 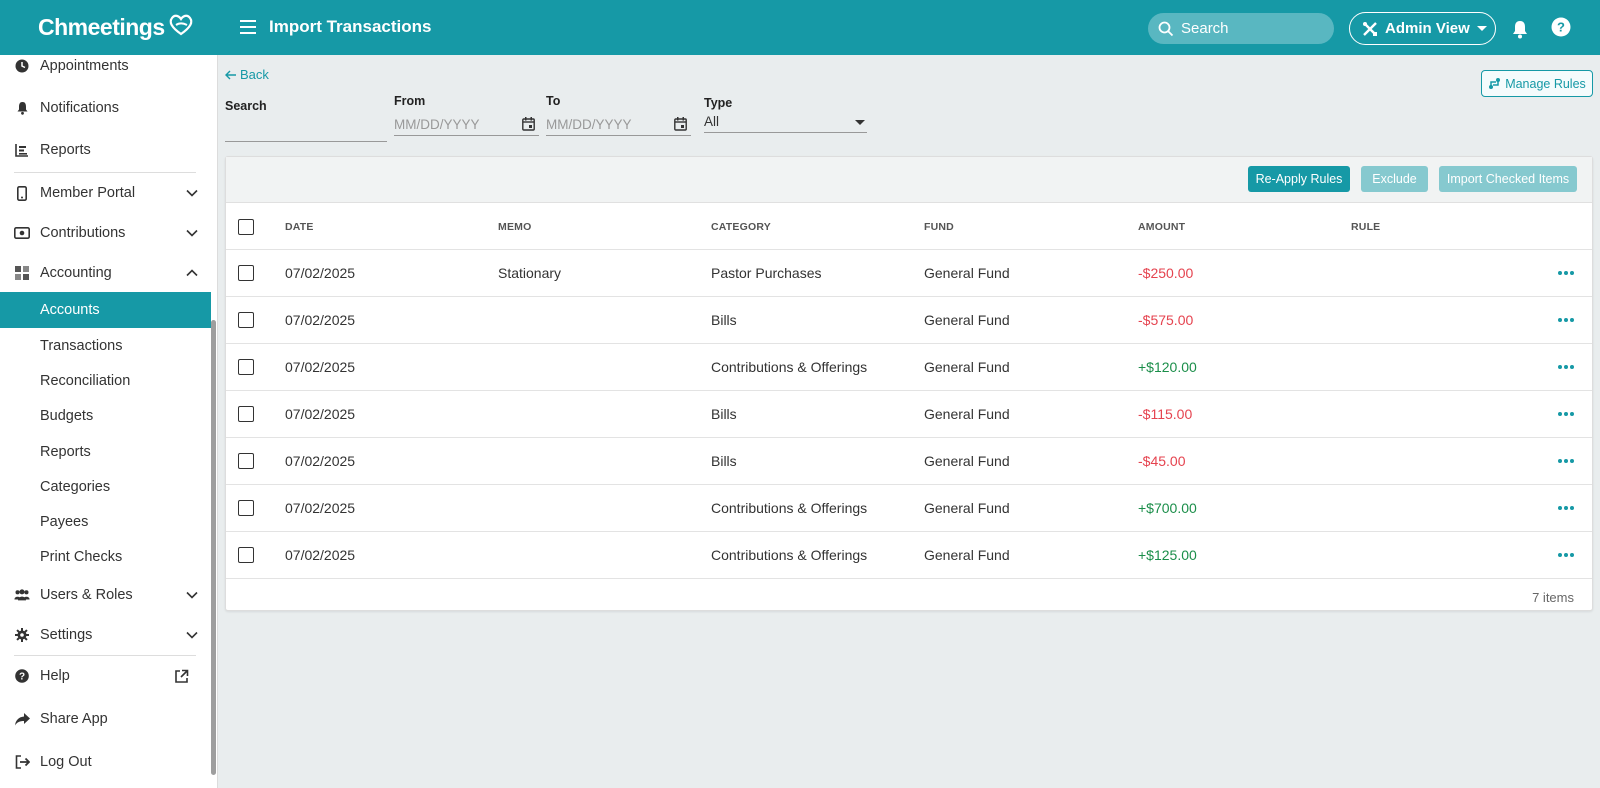 I want to click on sidebar-subitem-reports: Reports, so click(x=105, y=452).